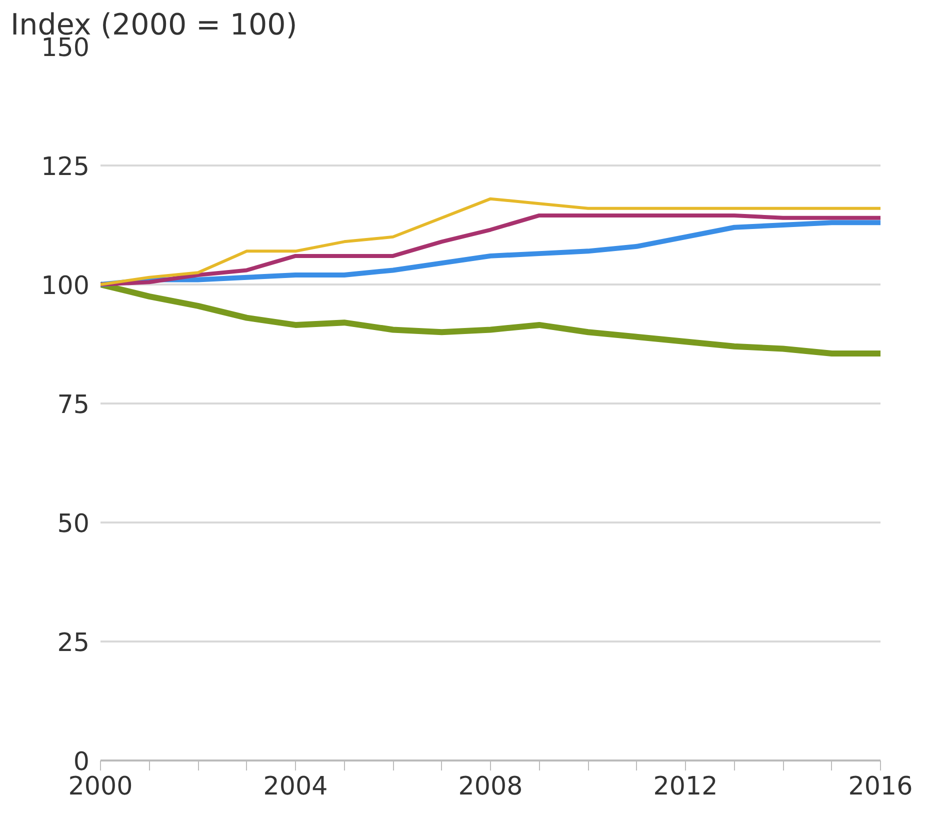  I want to click on x-tick-label: 2016, so click(880, 785).